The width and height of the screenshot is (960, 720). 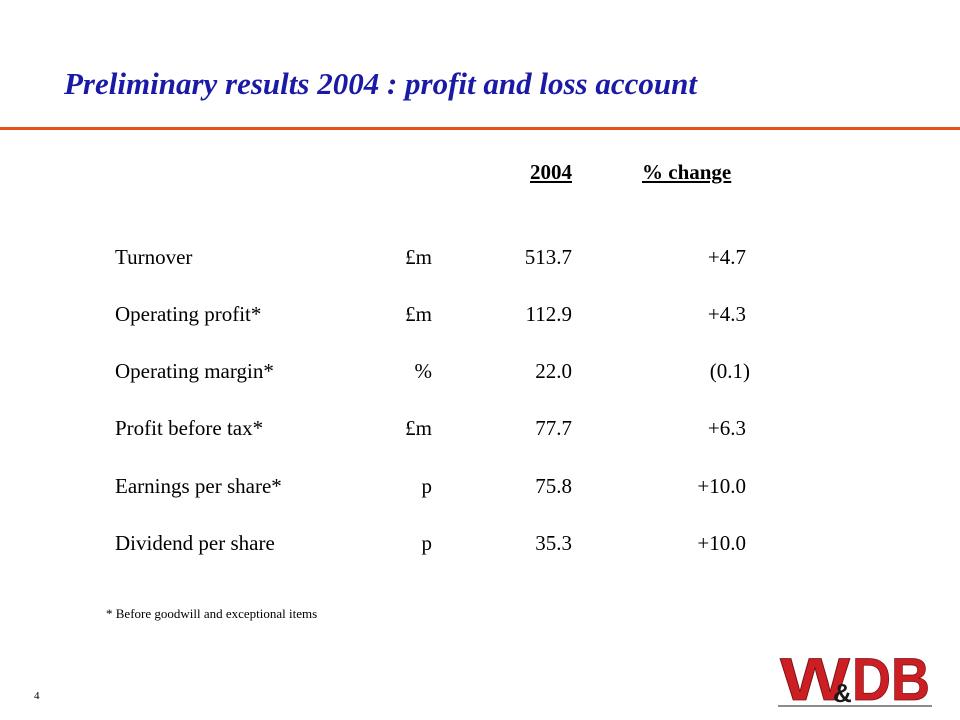 What do you see at coordinates (553, 543) in the screenshot?
I see `row-value-2004: 35.3` at bounding box center [553, 543].